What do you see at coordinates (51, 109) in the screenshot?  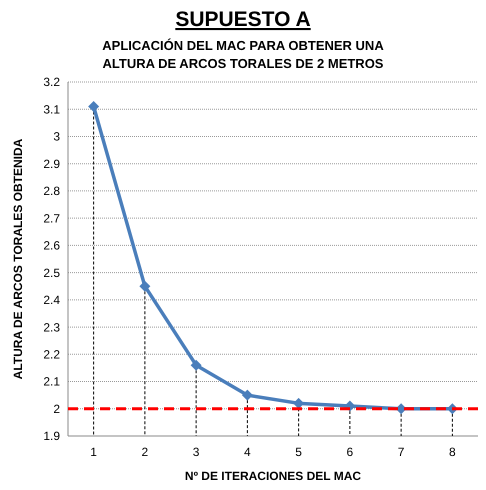 I see `y-tick-label: 3.1` at bounding box center [51, 109].